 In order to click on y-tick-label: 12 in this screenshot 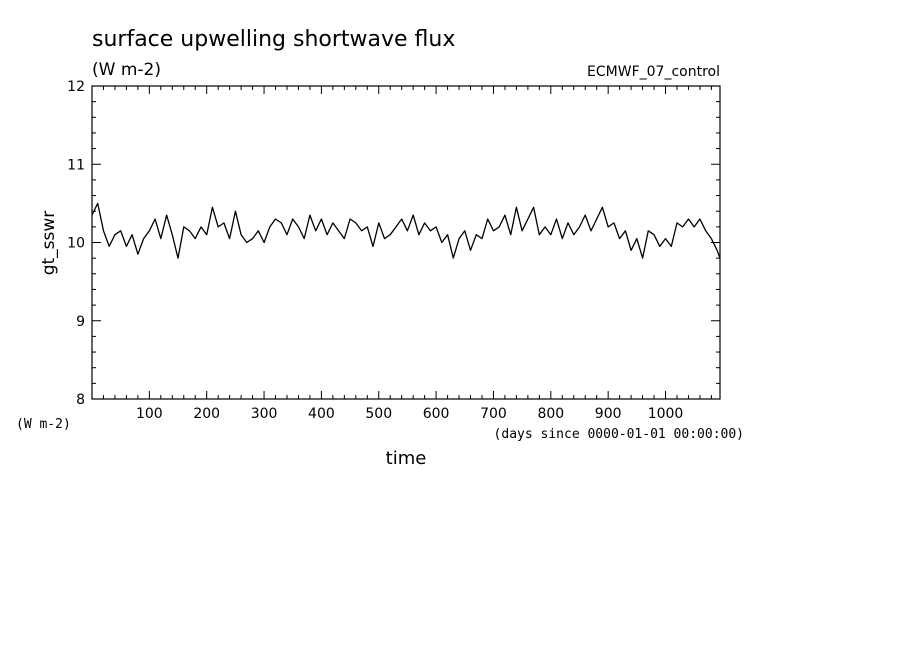, I will do `click(76, 87)`.